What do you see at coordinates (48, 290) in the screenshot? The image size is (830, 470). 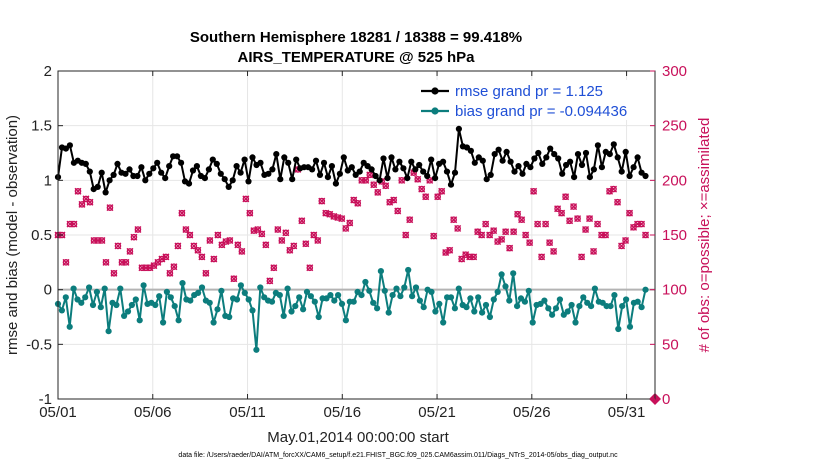 I see `y-tick-label-2: 0` at bounding box center [48, 290].